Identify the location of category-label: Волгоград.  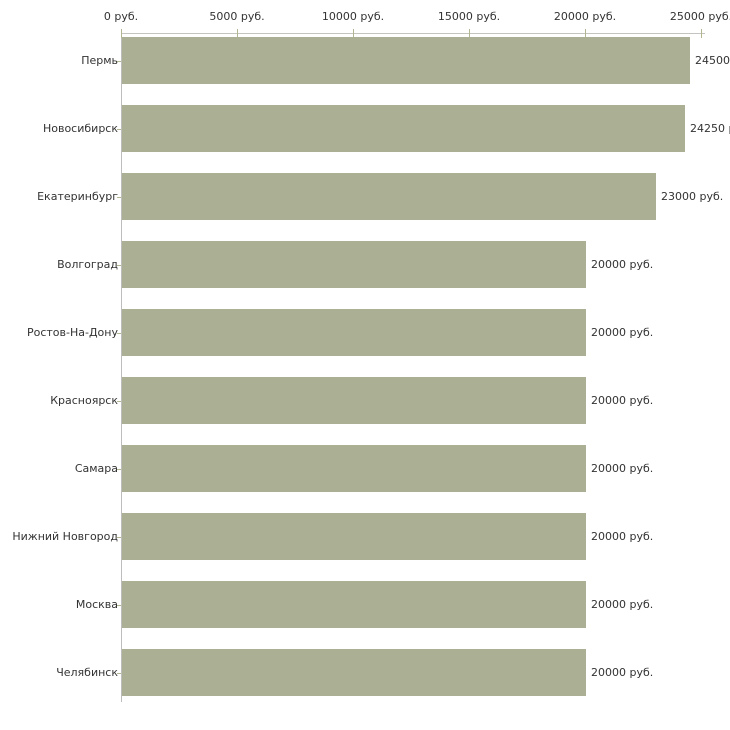
(87, 264).